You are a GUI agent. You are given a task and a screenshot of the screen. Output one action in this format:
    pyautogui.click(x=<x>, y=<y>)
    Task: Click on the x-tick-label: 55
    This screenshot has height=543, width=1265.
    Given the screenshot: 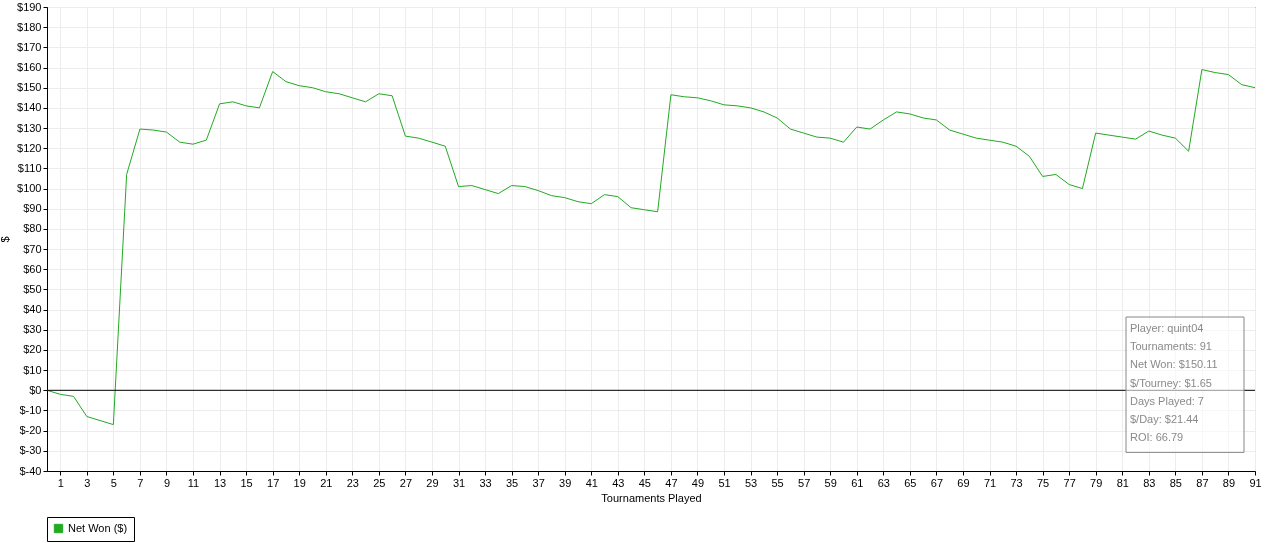 What is the action you would take?
    pyautogui.click(x=777, y=482)
    